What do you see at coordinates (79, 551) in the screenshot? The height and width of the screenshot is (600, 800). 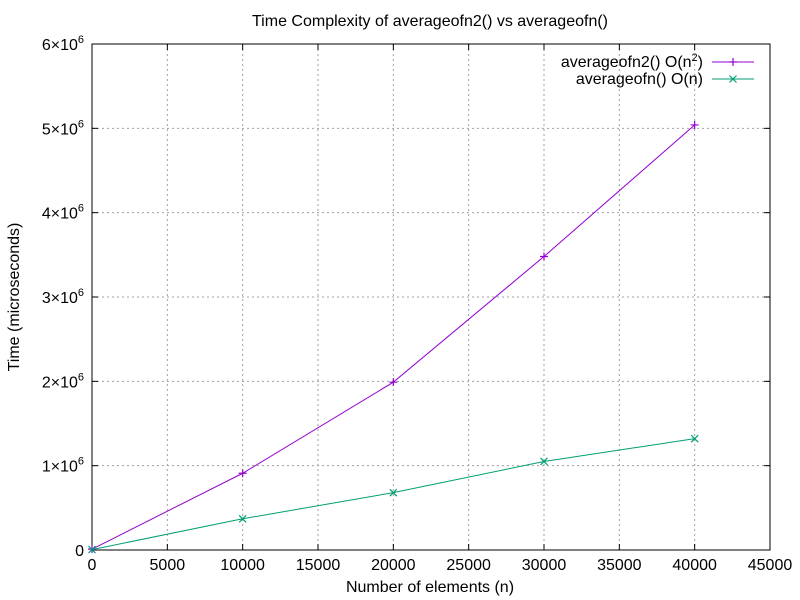 I see `y-tick-label: 0` at bounding box center [79, 551].